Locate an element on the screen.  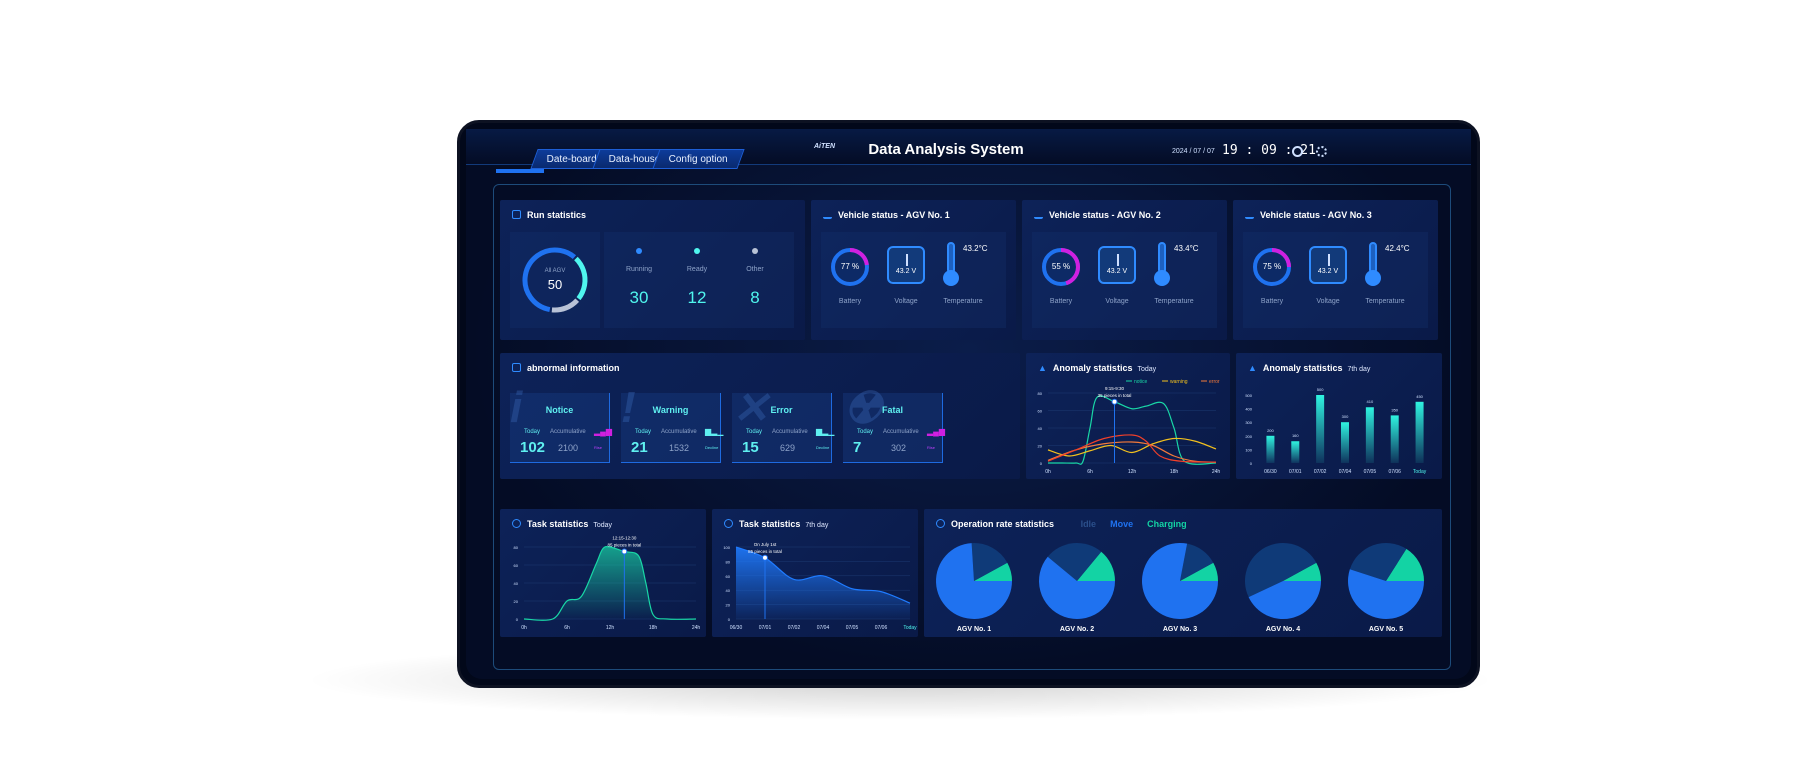
y-tick-label: 300 is located at coordinates (1248, 422).